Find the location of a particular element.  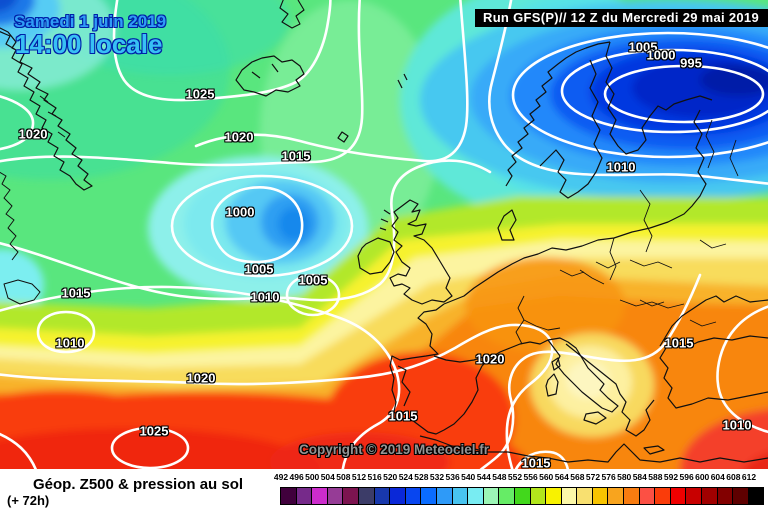

legend-value: 536 is located at coordinates (452, 477).